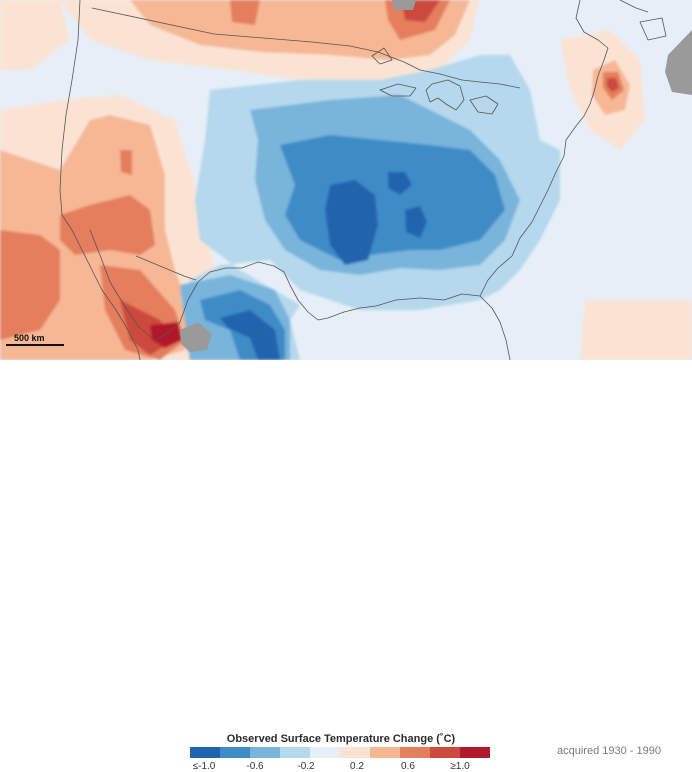 Image resolution: width=692 pixels, height=772 pixels. What do you see at coordinates (357, 766) in the screenshot?
I see `legend-tick: 0.2` at bounding box center [357, 766].